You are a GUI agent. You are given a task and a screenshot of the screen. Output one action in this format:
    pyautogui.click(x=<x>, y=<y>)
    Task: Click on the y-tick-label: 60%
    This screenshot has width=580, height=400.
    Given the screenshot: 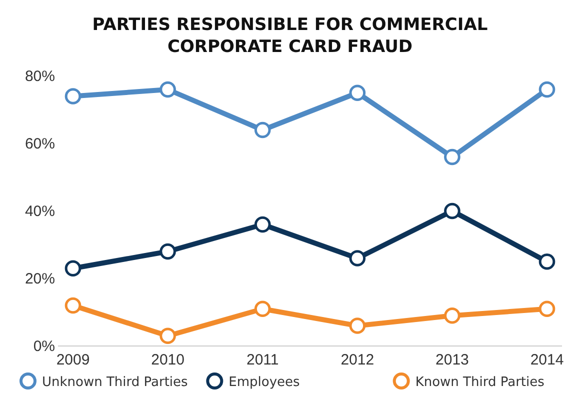 What is the action you would take?
    pyautogui.click(x=39, y=143)
    